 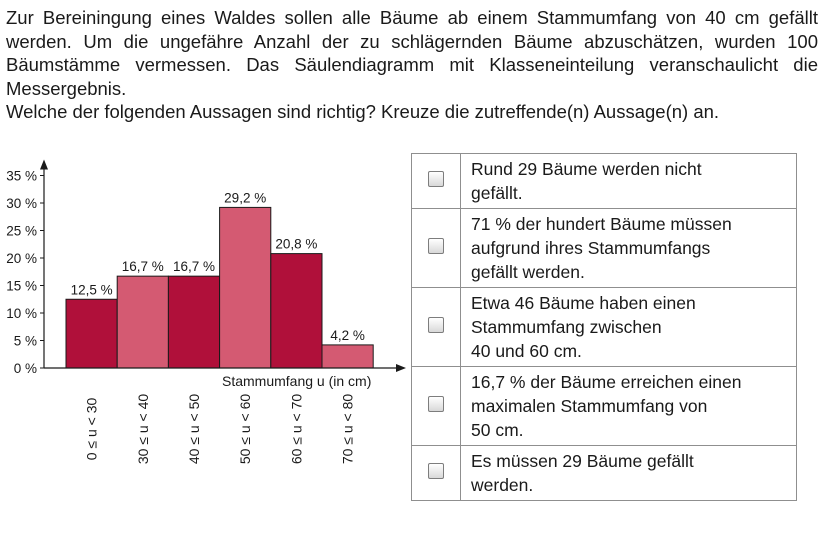 I want to click on statement-row: Es müssen 29 Bäume gefällt werden., so click(x=604, y=473).